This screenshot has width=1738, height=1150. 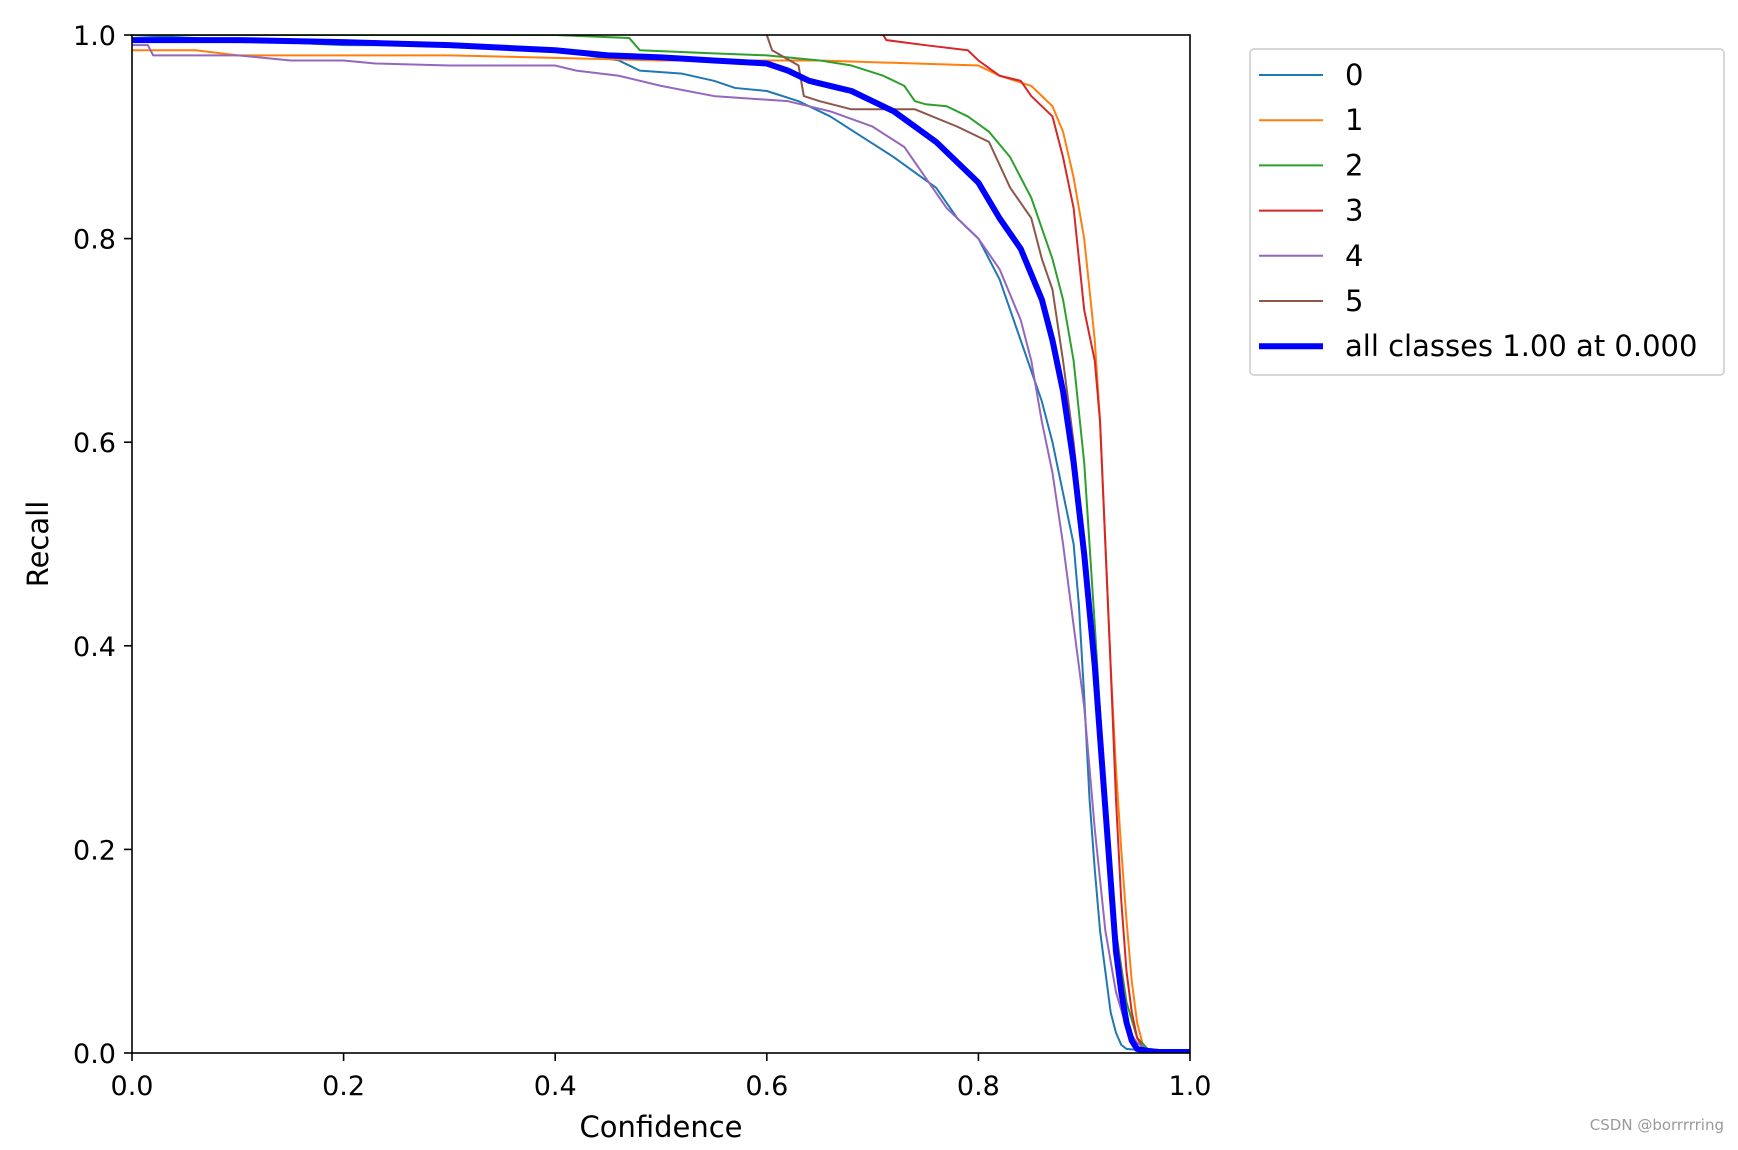 I want to click on y-tick-label-1: 0.2, so click(x=94, y=850).